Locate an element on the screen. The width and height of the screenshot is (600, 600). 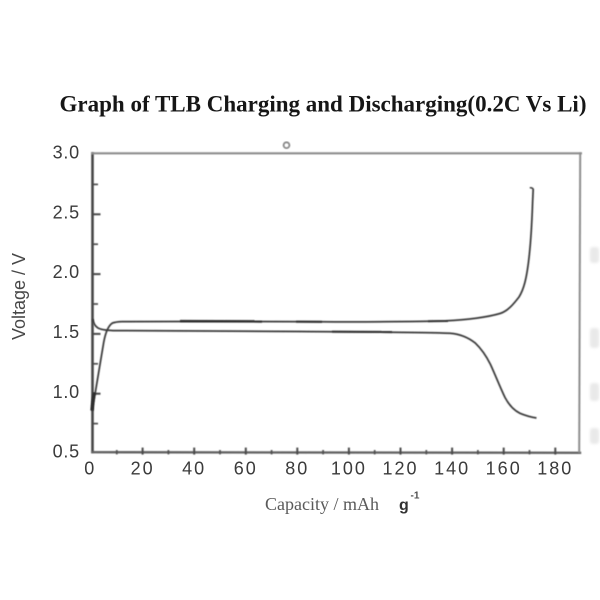
svg-text: 2.5 is located at coordinates (66, 212).